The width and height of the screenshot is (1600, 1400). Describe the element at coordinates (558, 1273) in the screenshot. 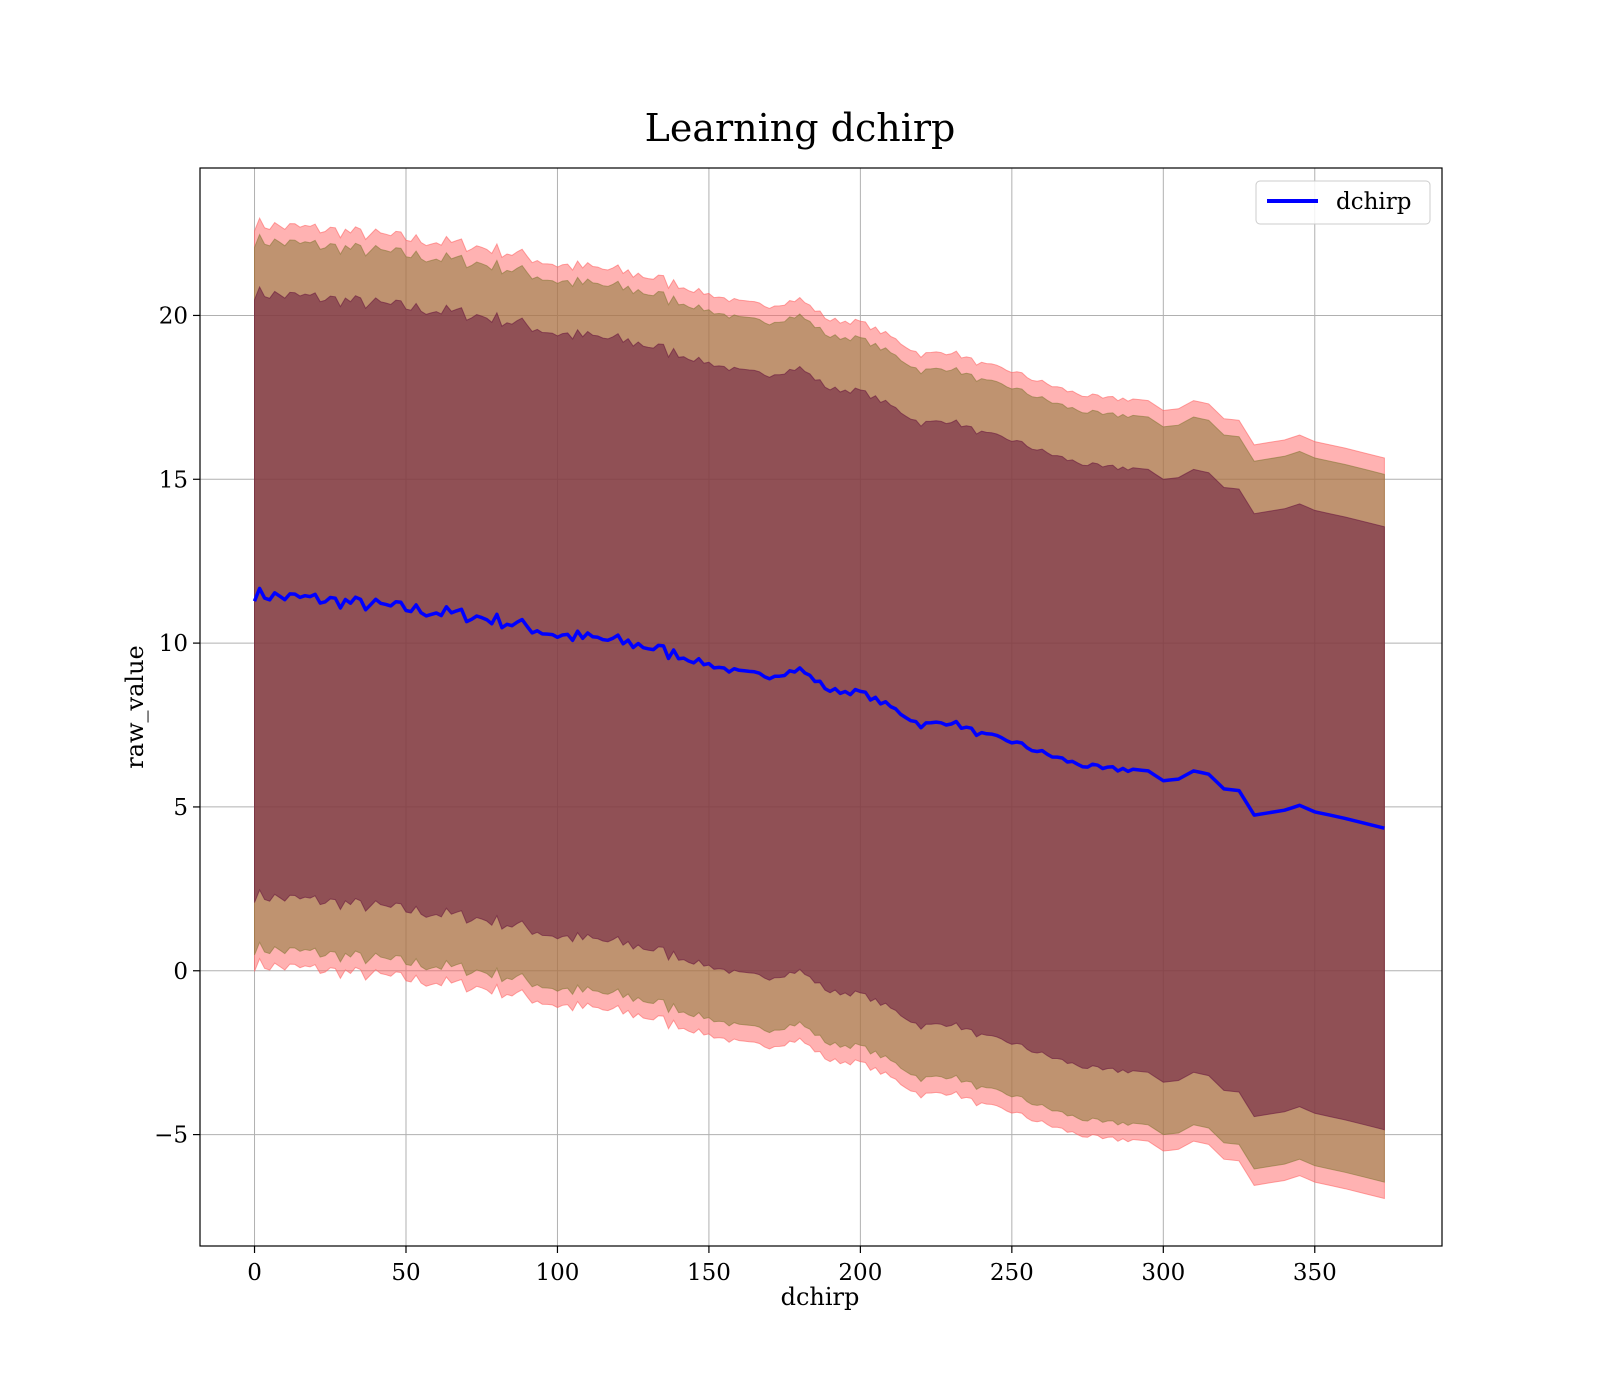

I see `x-tick-label: 100` at that location.